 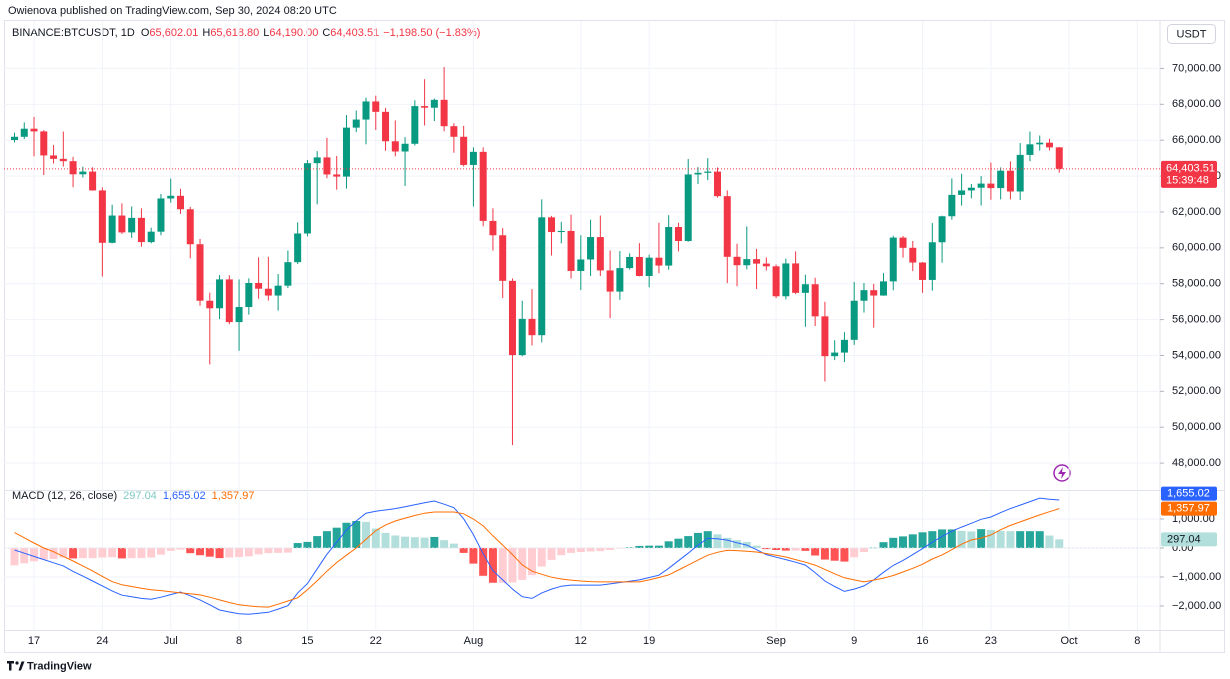 What do you see at coordinates (173, 33) in the screenshot?
I see `ohlc-value: 65,602.01` at bounding box center [173, 33].